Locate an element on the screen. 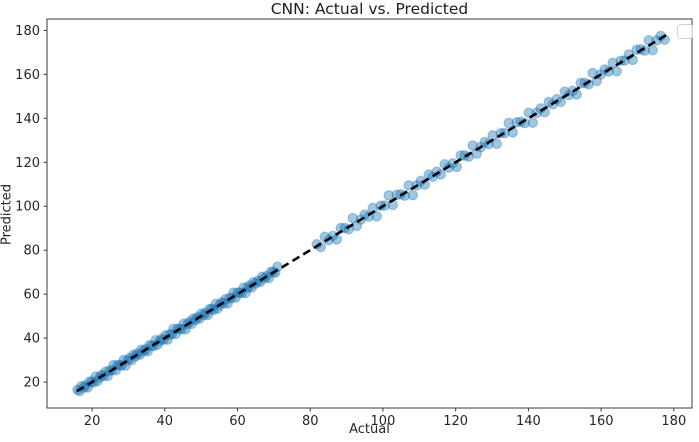 The height and width of the screenshot is (442, 699). y-tick-label: 20 is located at coordinates (31, 383).